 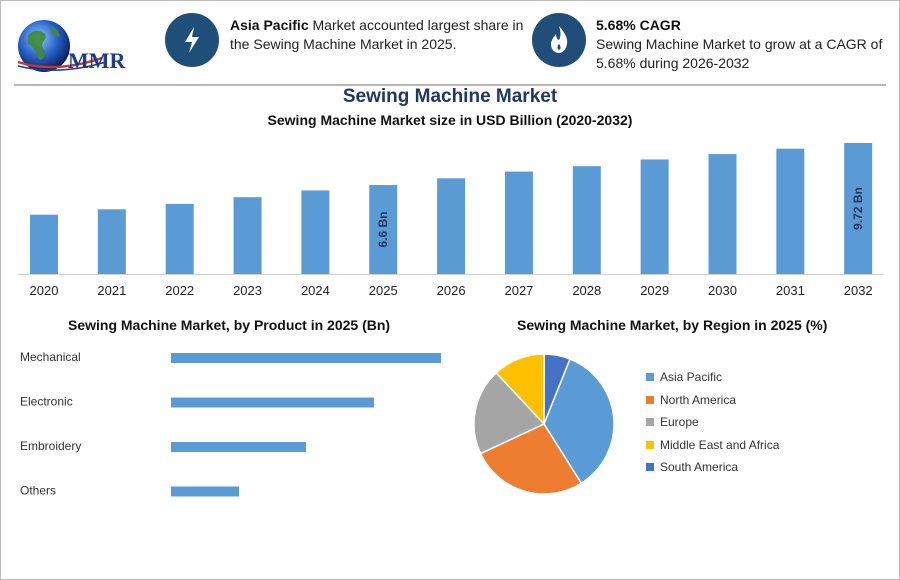 I want to click on pie-slice-south-america, so click(x=557, y=389).